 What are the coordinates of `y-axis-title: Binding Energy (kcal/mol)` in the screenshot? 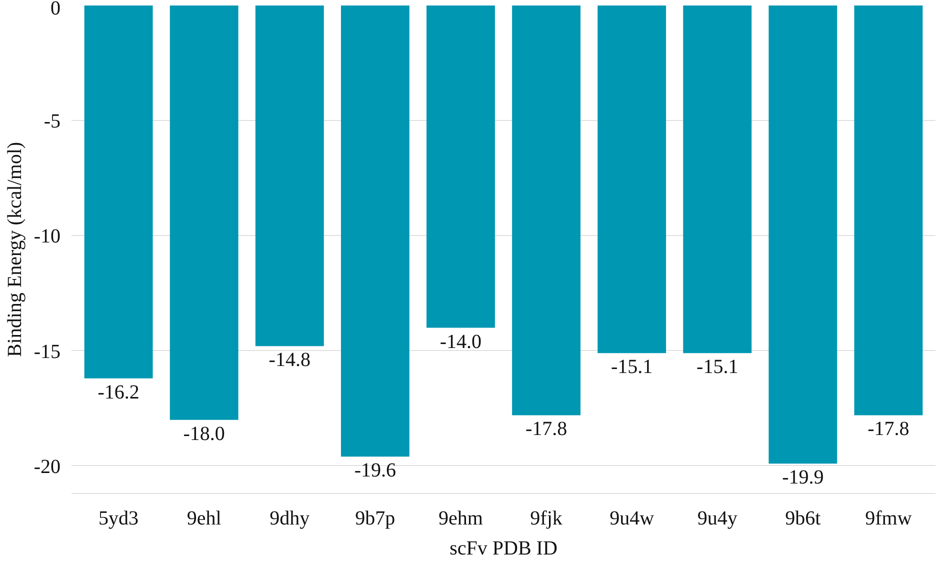 It's located at (15, 250).